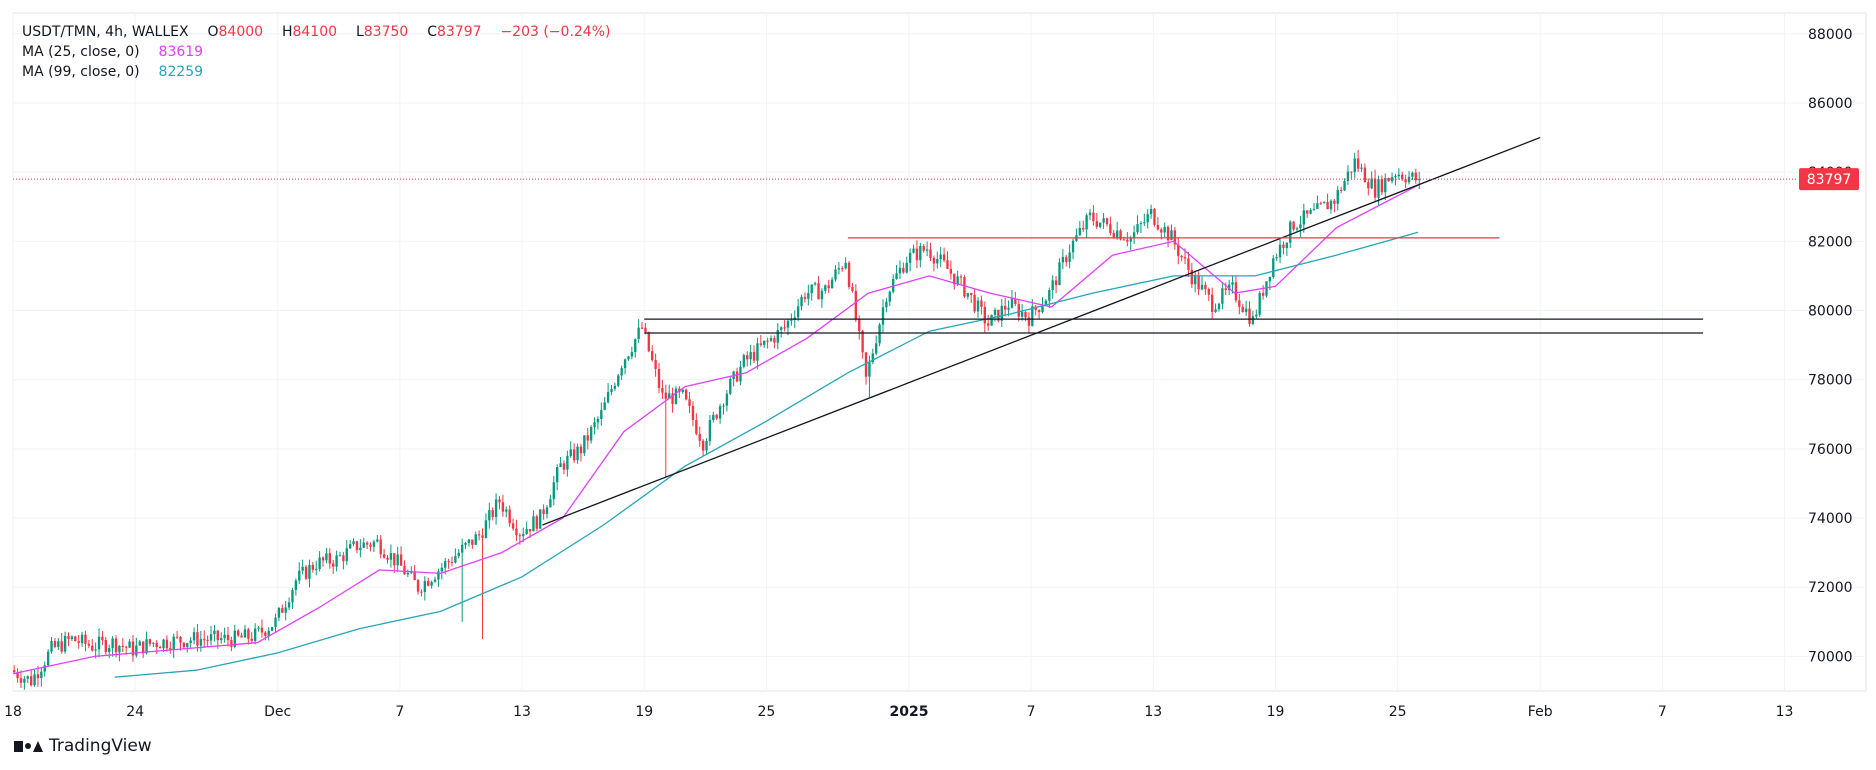  I want to click on y-tick-label: 76000, so click(1830, 450).